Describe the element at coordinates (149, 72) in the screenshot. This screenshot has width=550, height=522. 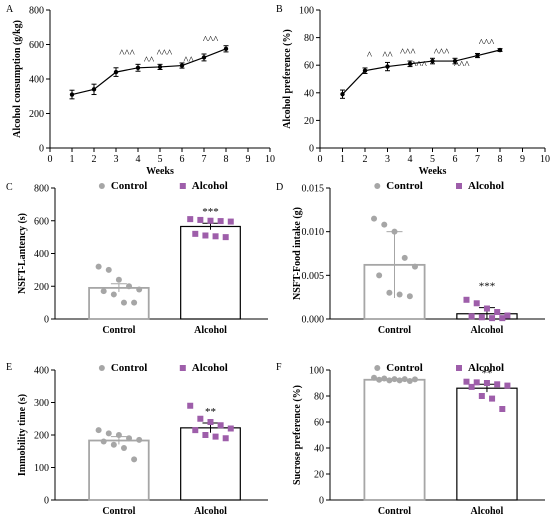
I see `series-line` at that location.